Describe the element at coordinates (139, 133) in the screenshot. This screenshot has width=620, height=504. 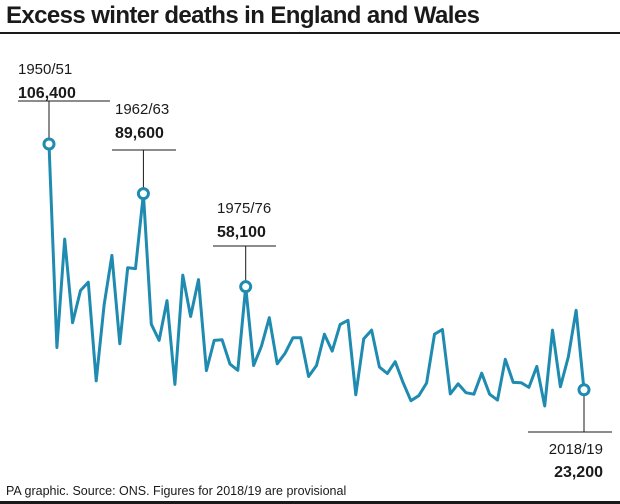
I see `annotation-value-label: 89,600` at that location.